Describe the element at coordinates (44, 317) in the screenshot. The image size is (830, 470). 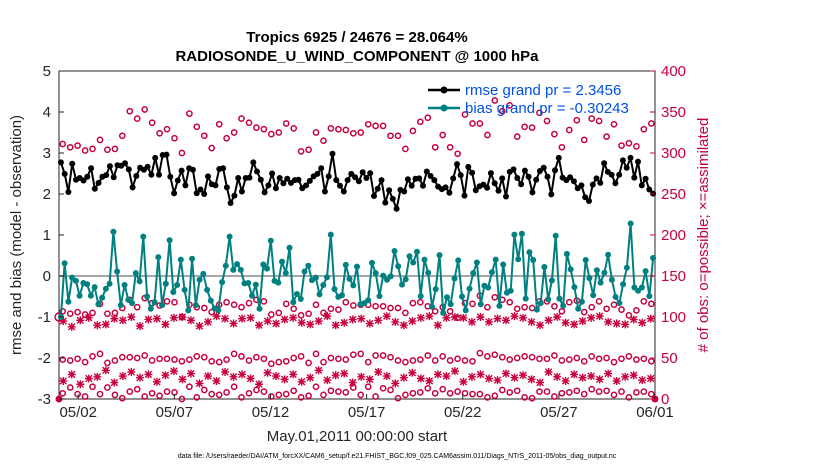
I see `y-tick-label-left: -1` at that location.